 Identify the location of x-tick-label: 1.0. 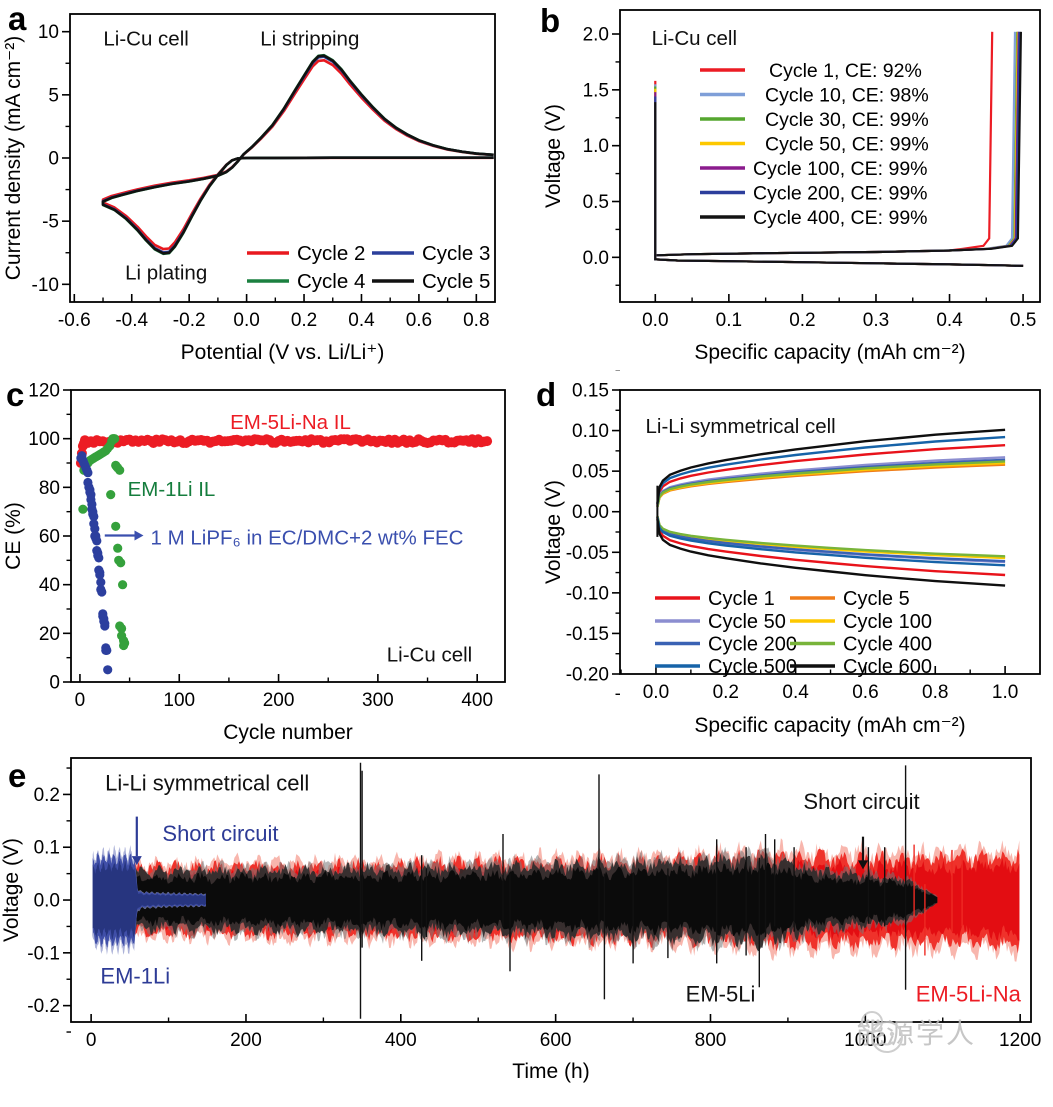
(1005, 692).